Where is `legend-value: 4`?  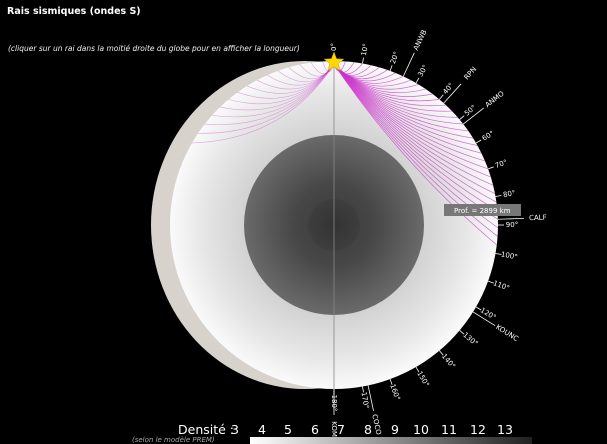 legend-value: 4 is located at coordinates (262, 429).